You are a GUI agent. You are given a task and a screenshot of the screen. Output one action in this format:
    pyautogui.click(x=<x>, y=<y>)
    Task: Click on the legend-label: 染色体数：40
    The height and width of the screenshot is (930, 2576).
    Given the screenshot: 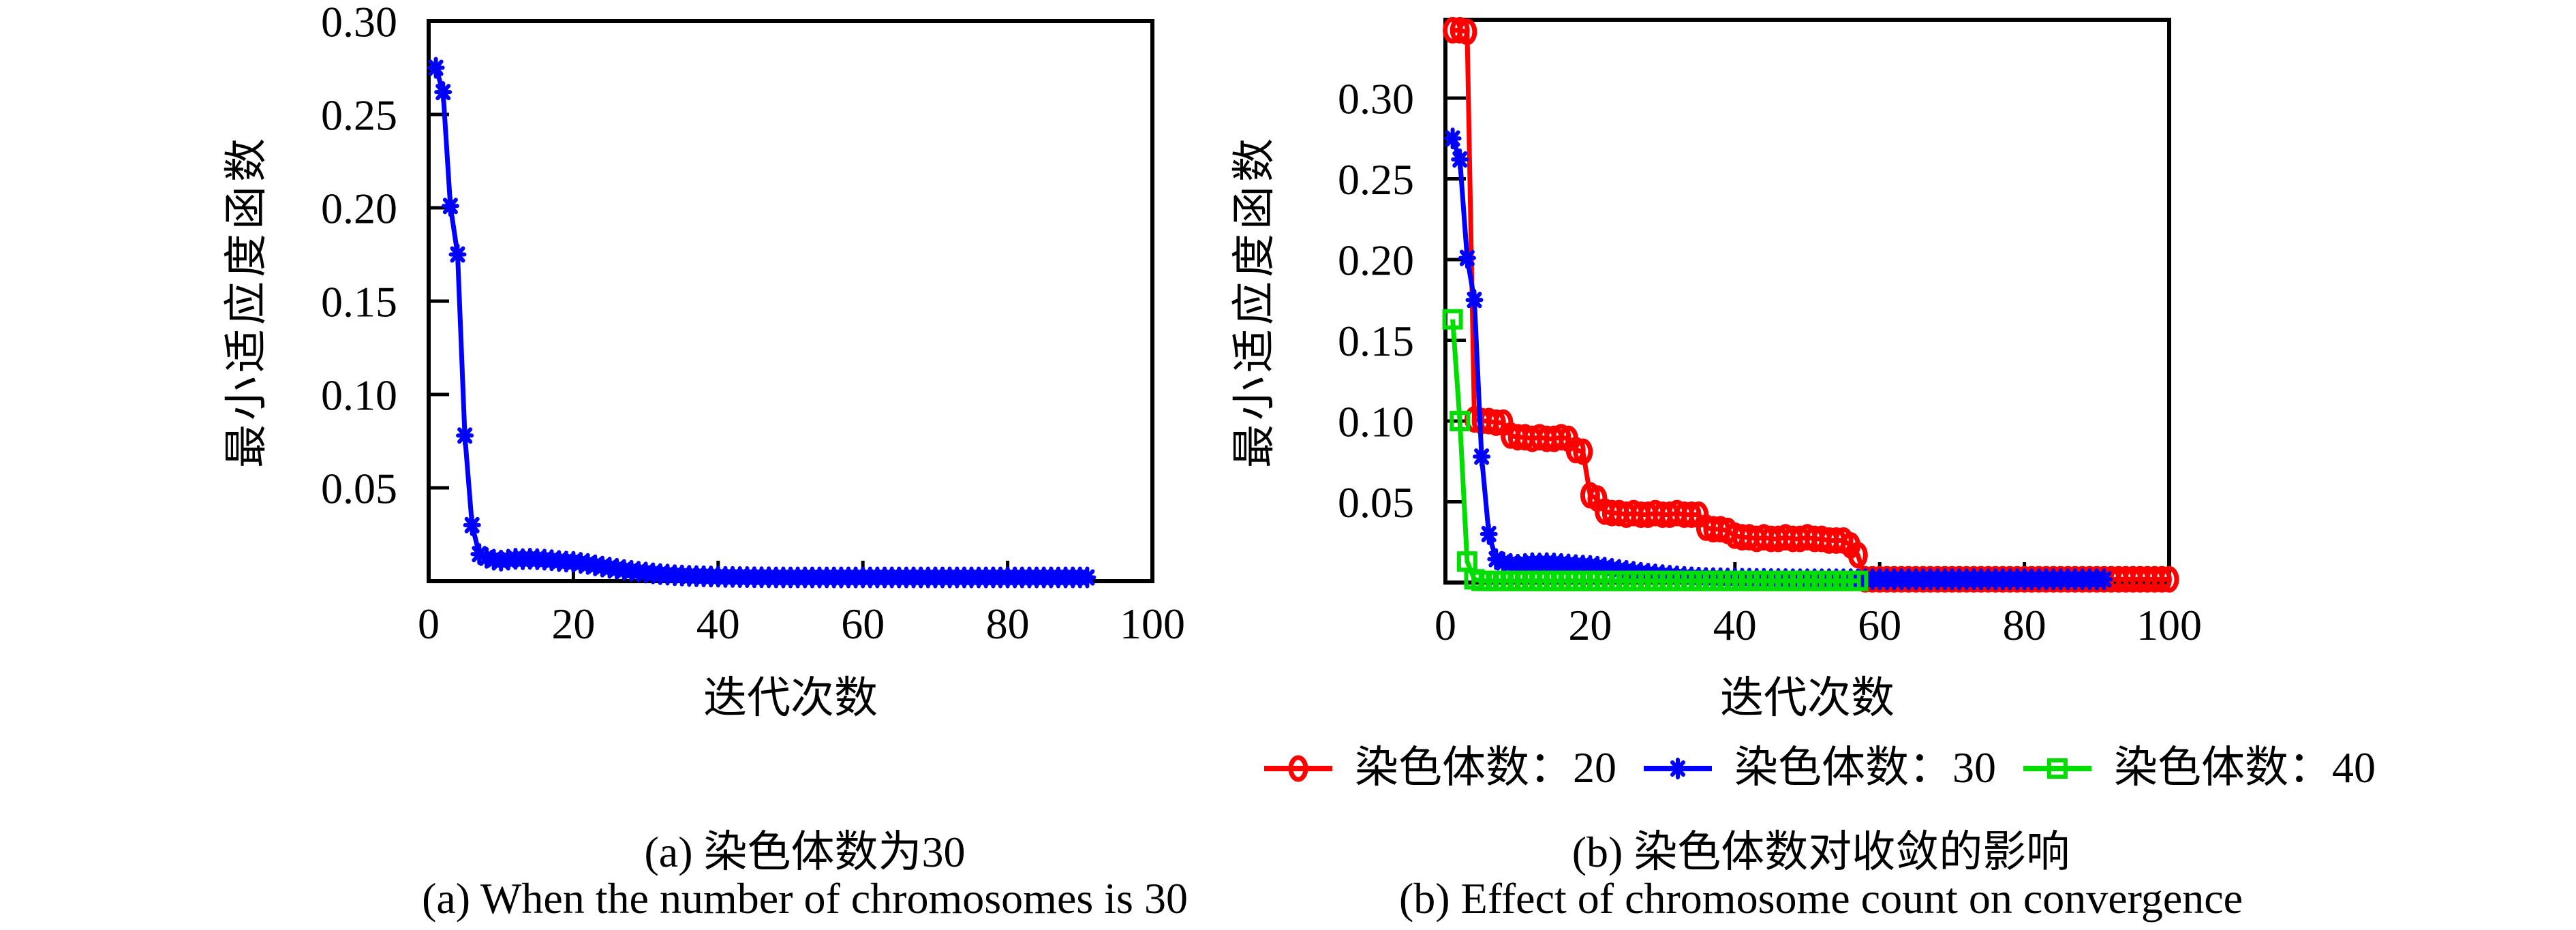 What is the action you would take?
    pyautogui.click(x=2245, y=767)
    